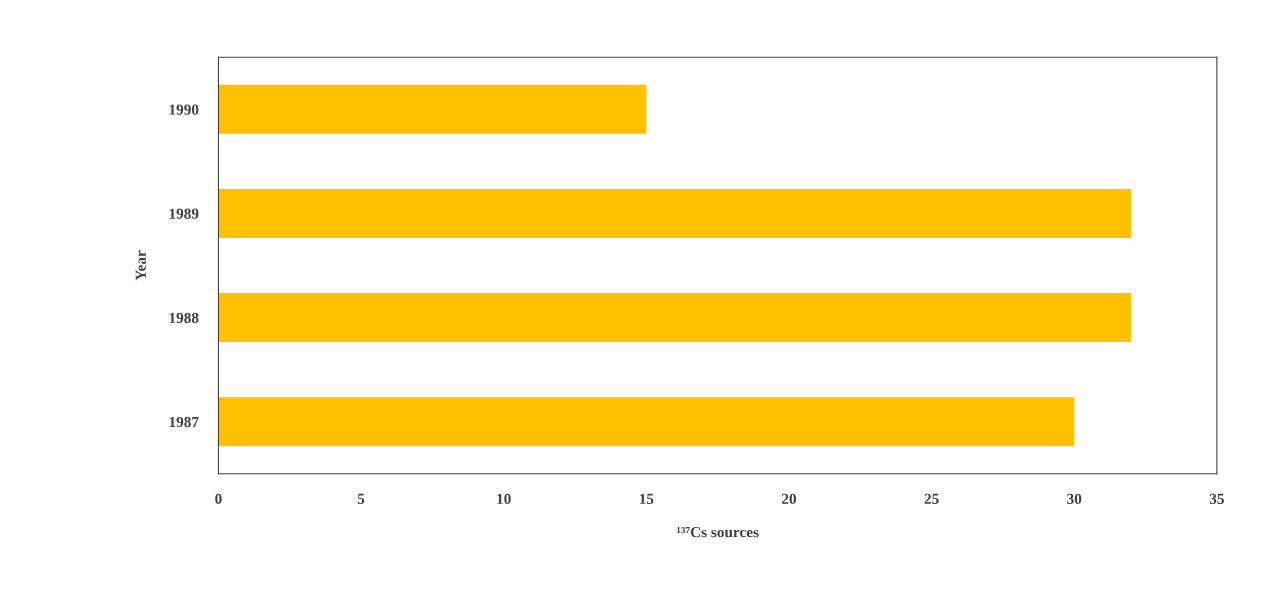  What do you see at coordinates (218, 498) in the screenshot?
I see `x-tick-label: 0` at bounding box center [218, 498].